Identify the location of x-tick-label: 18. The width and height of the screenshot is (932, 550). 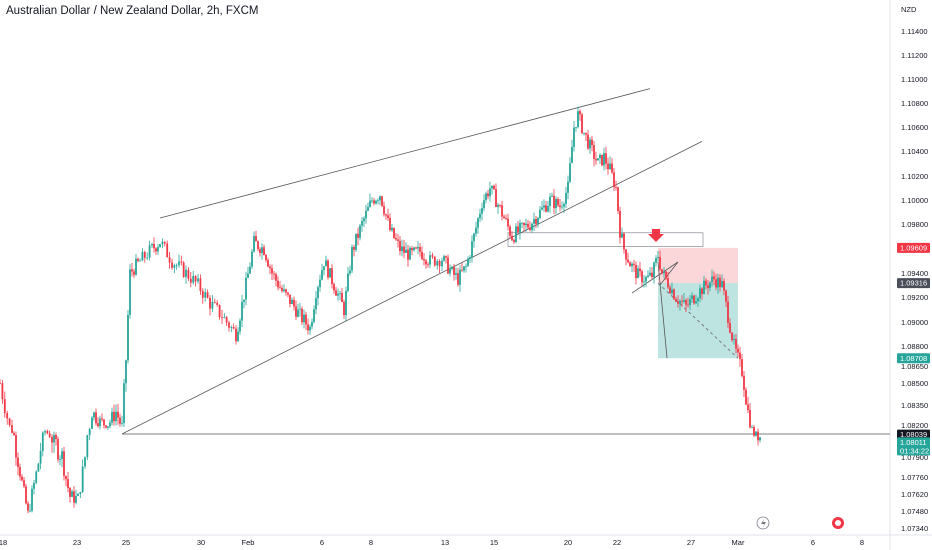
(3, 542).